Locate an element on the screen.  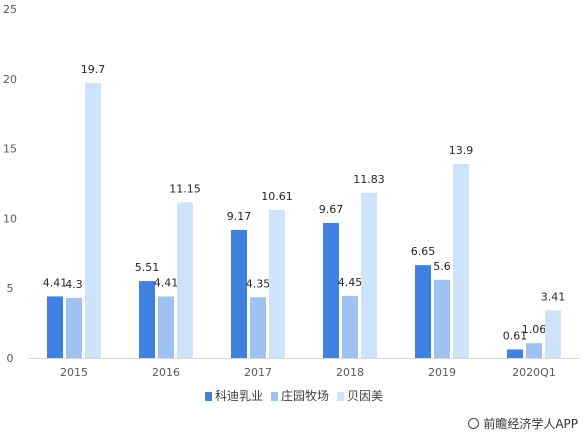
data-label: 5.51 is located at coordinates (147, 267).